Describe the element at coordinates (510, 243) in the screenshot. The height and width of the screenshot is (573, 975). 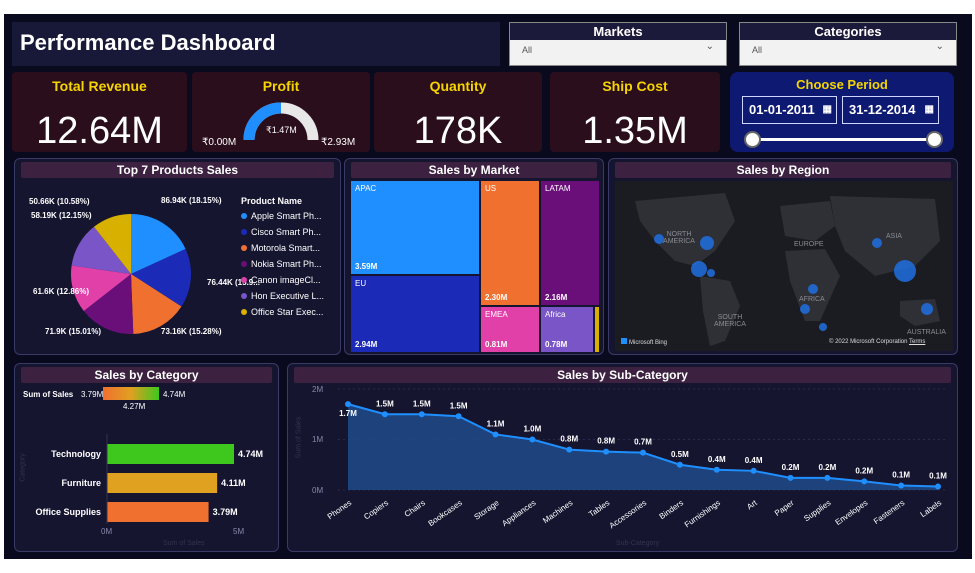
I see `treemap-tile-us: US 2.30M` at that location.